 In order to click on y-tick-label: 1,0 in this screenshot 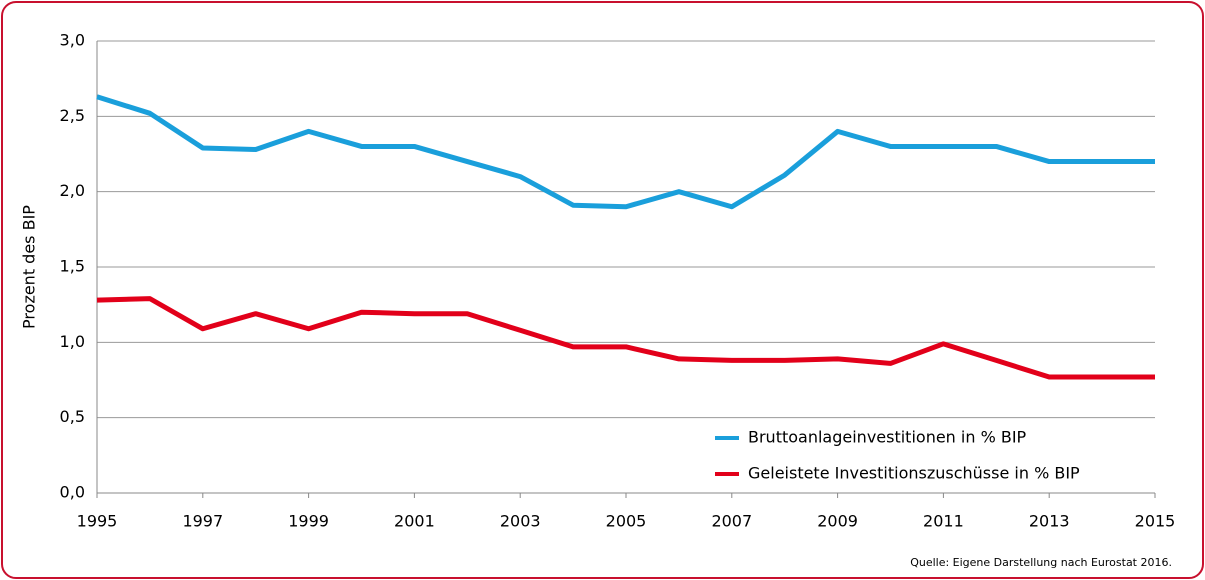, I will do `click(72, 341)`.